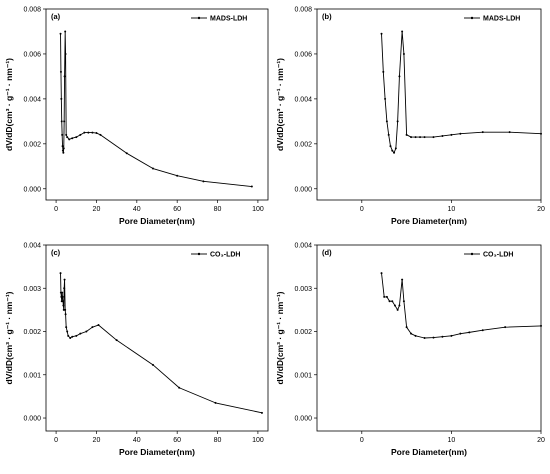 The width and height of the screenshot is (550, 474). Describe the element at coordinates (303, 10) in the screenshot. I see `y-tick-label: 0.008` at that location.